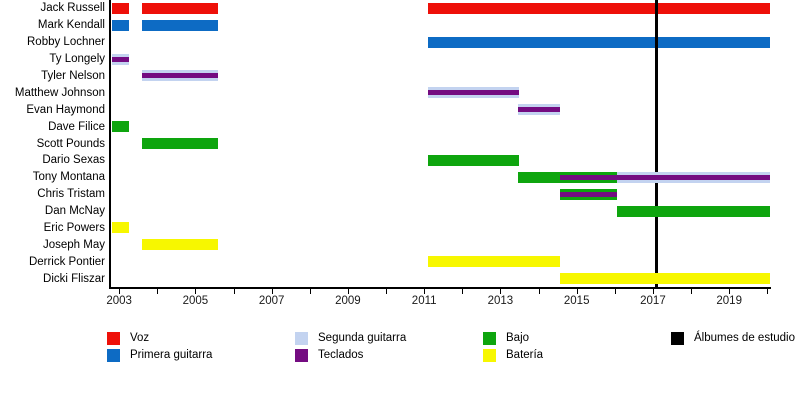  Describe the element at coordinates (518, 338) in the screenshot. I see `legend-label: Bajo` at that location.